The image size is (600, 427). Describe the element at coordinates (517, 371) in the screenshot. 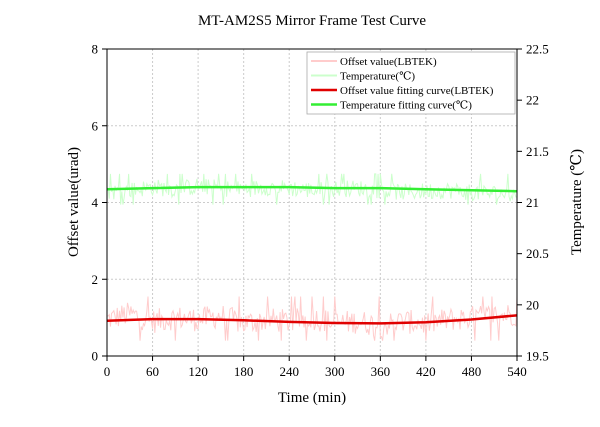

I see `x-tick-label: 540` at that location.